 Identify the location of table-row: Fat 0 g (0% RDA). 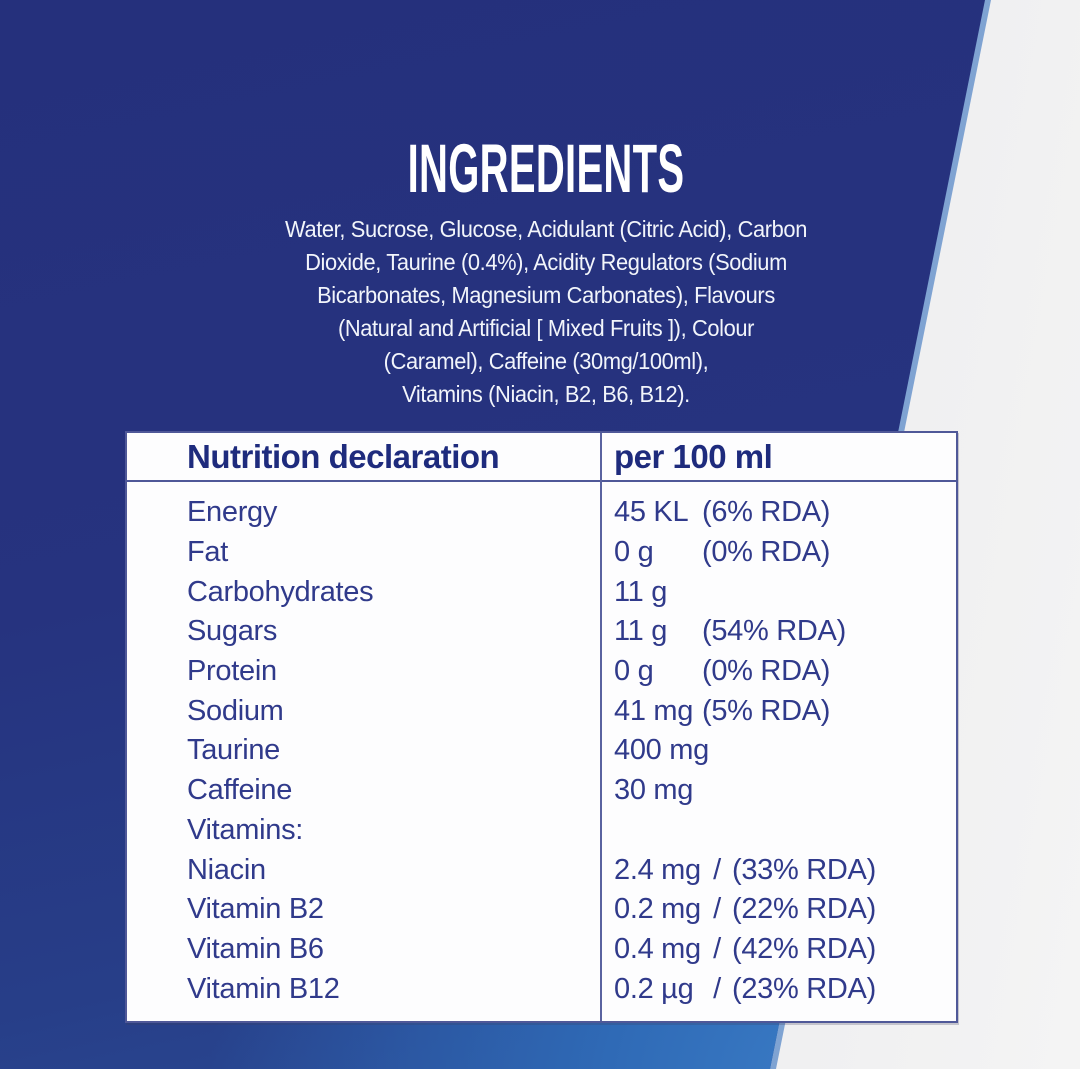
(541, 553).